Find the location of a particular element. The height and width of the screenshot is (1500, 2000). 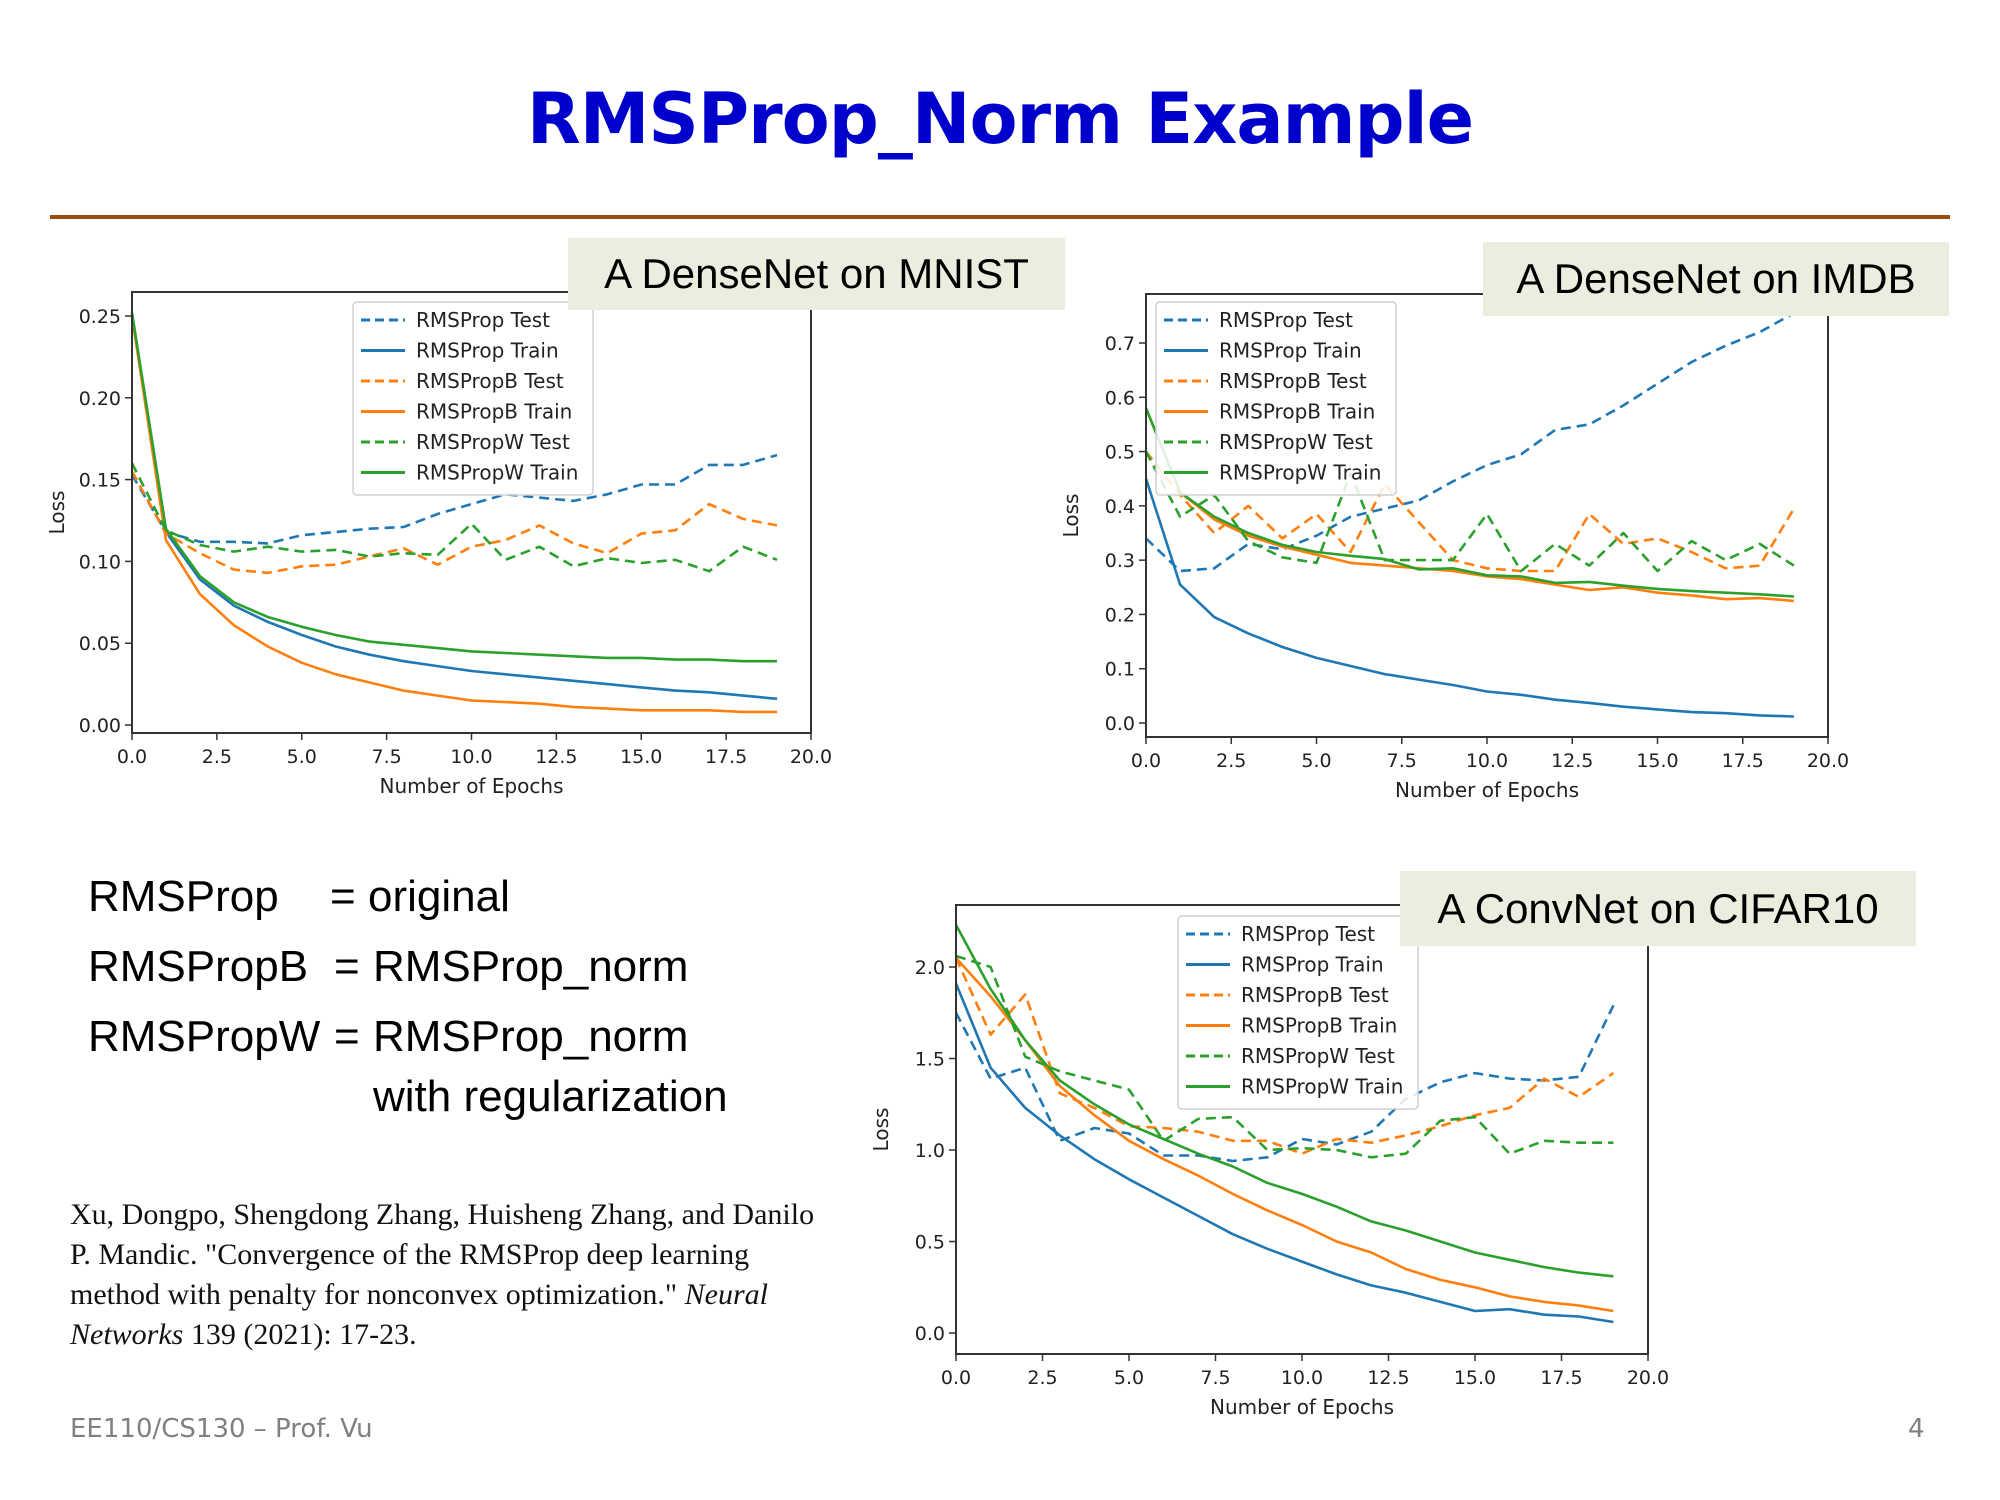

y-tick-label: 0.05 is located at coordinates (100, 644).